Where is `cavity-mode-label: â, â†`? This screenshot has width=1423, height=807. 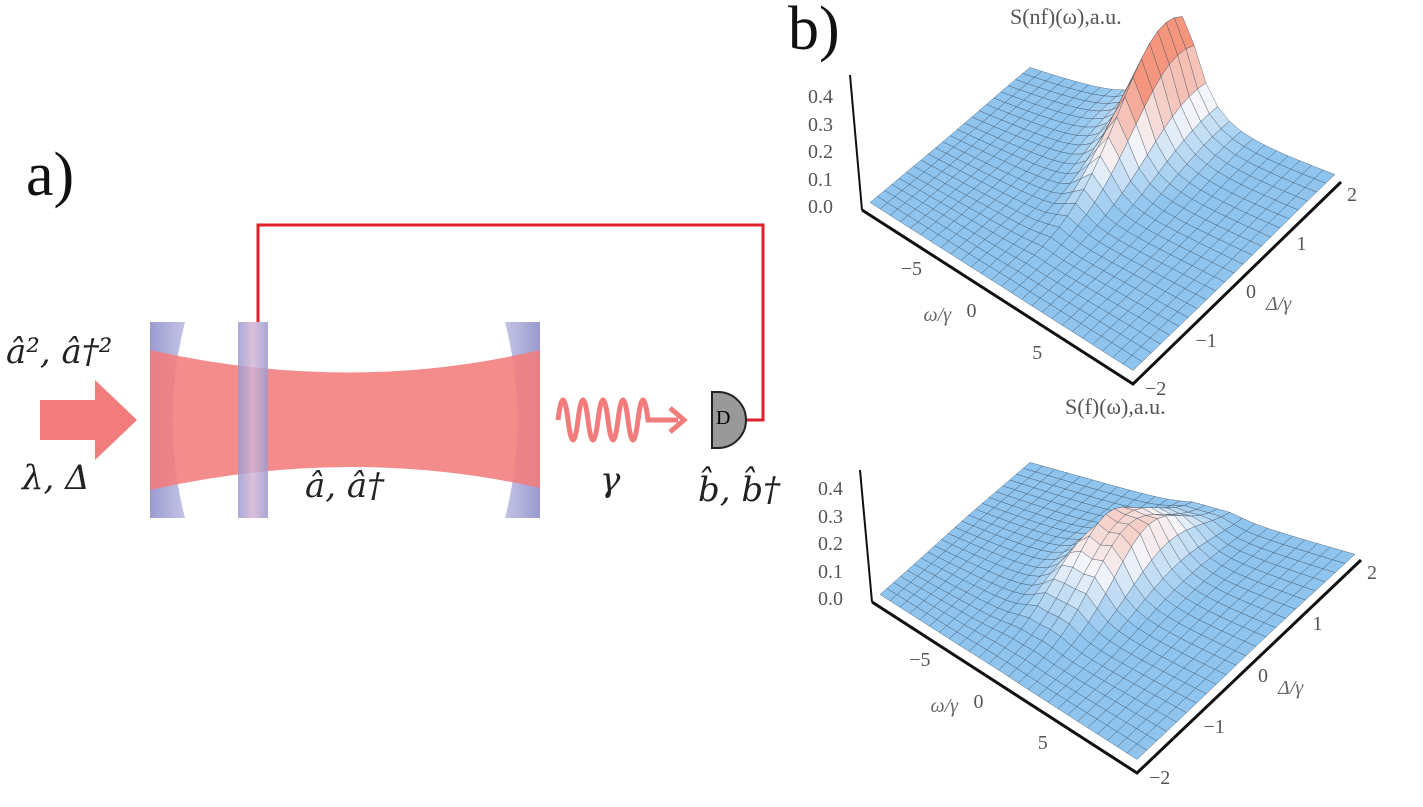 cavity-mode-label: â, â† is located at coordinates (345, 486).